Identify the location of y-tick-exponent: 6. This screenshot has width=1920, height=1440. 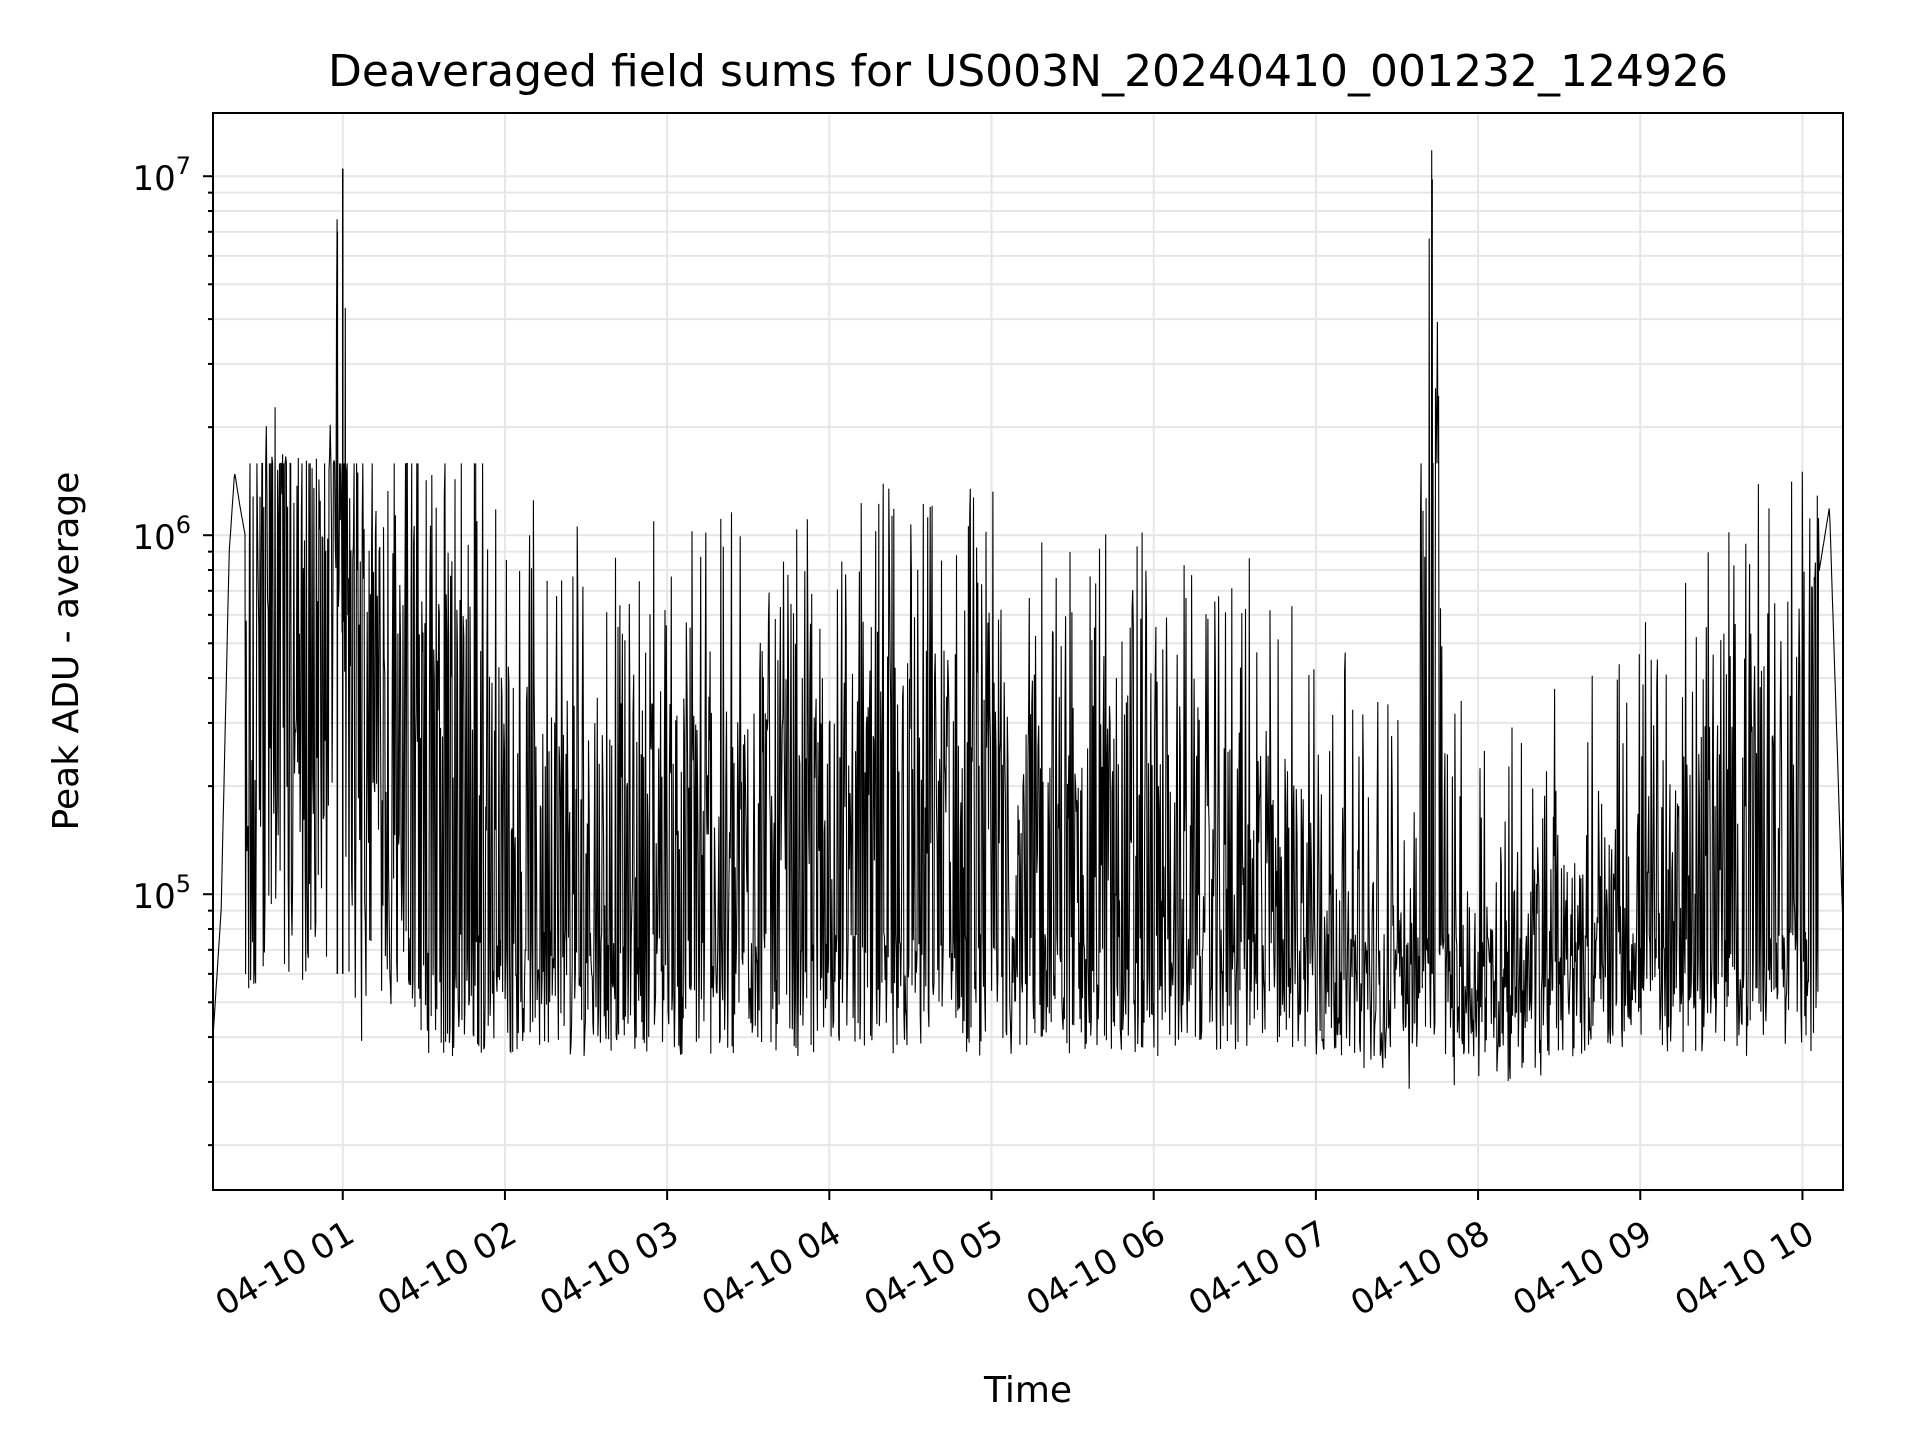
(183, 525).